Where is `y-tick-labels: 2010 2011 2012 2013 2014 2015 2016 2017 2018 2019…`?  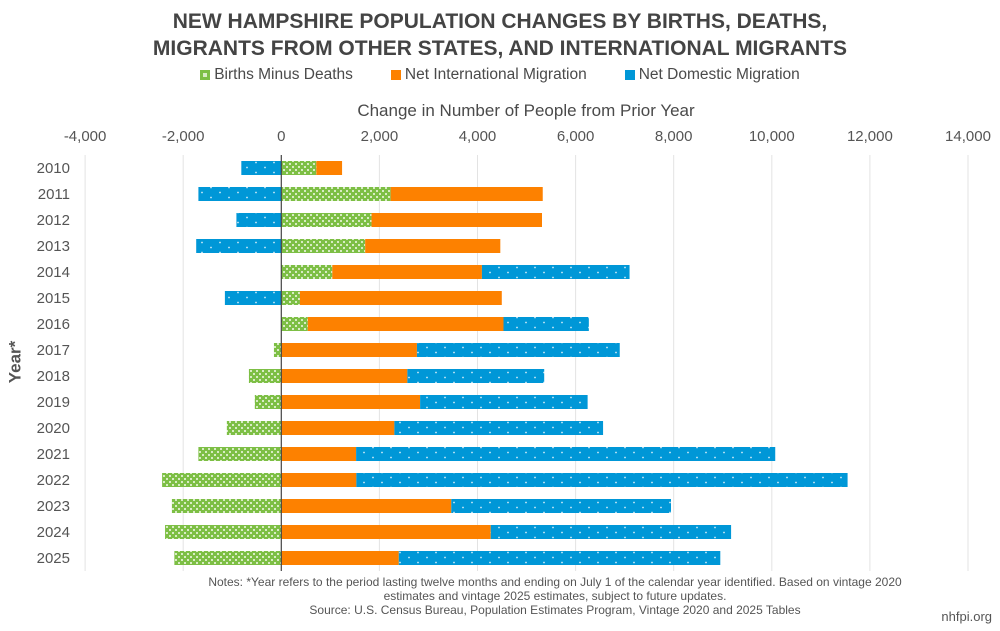 y-tick-labels: 2010 2011 2012 2013 2014 2015 2016 2017 2018 2019… is located at coordinates (53, 363).